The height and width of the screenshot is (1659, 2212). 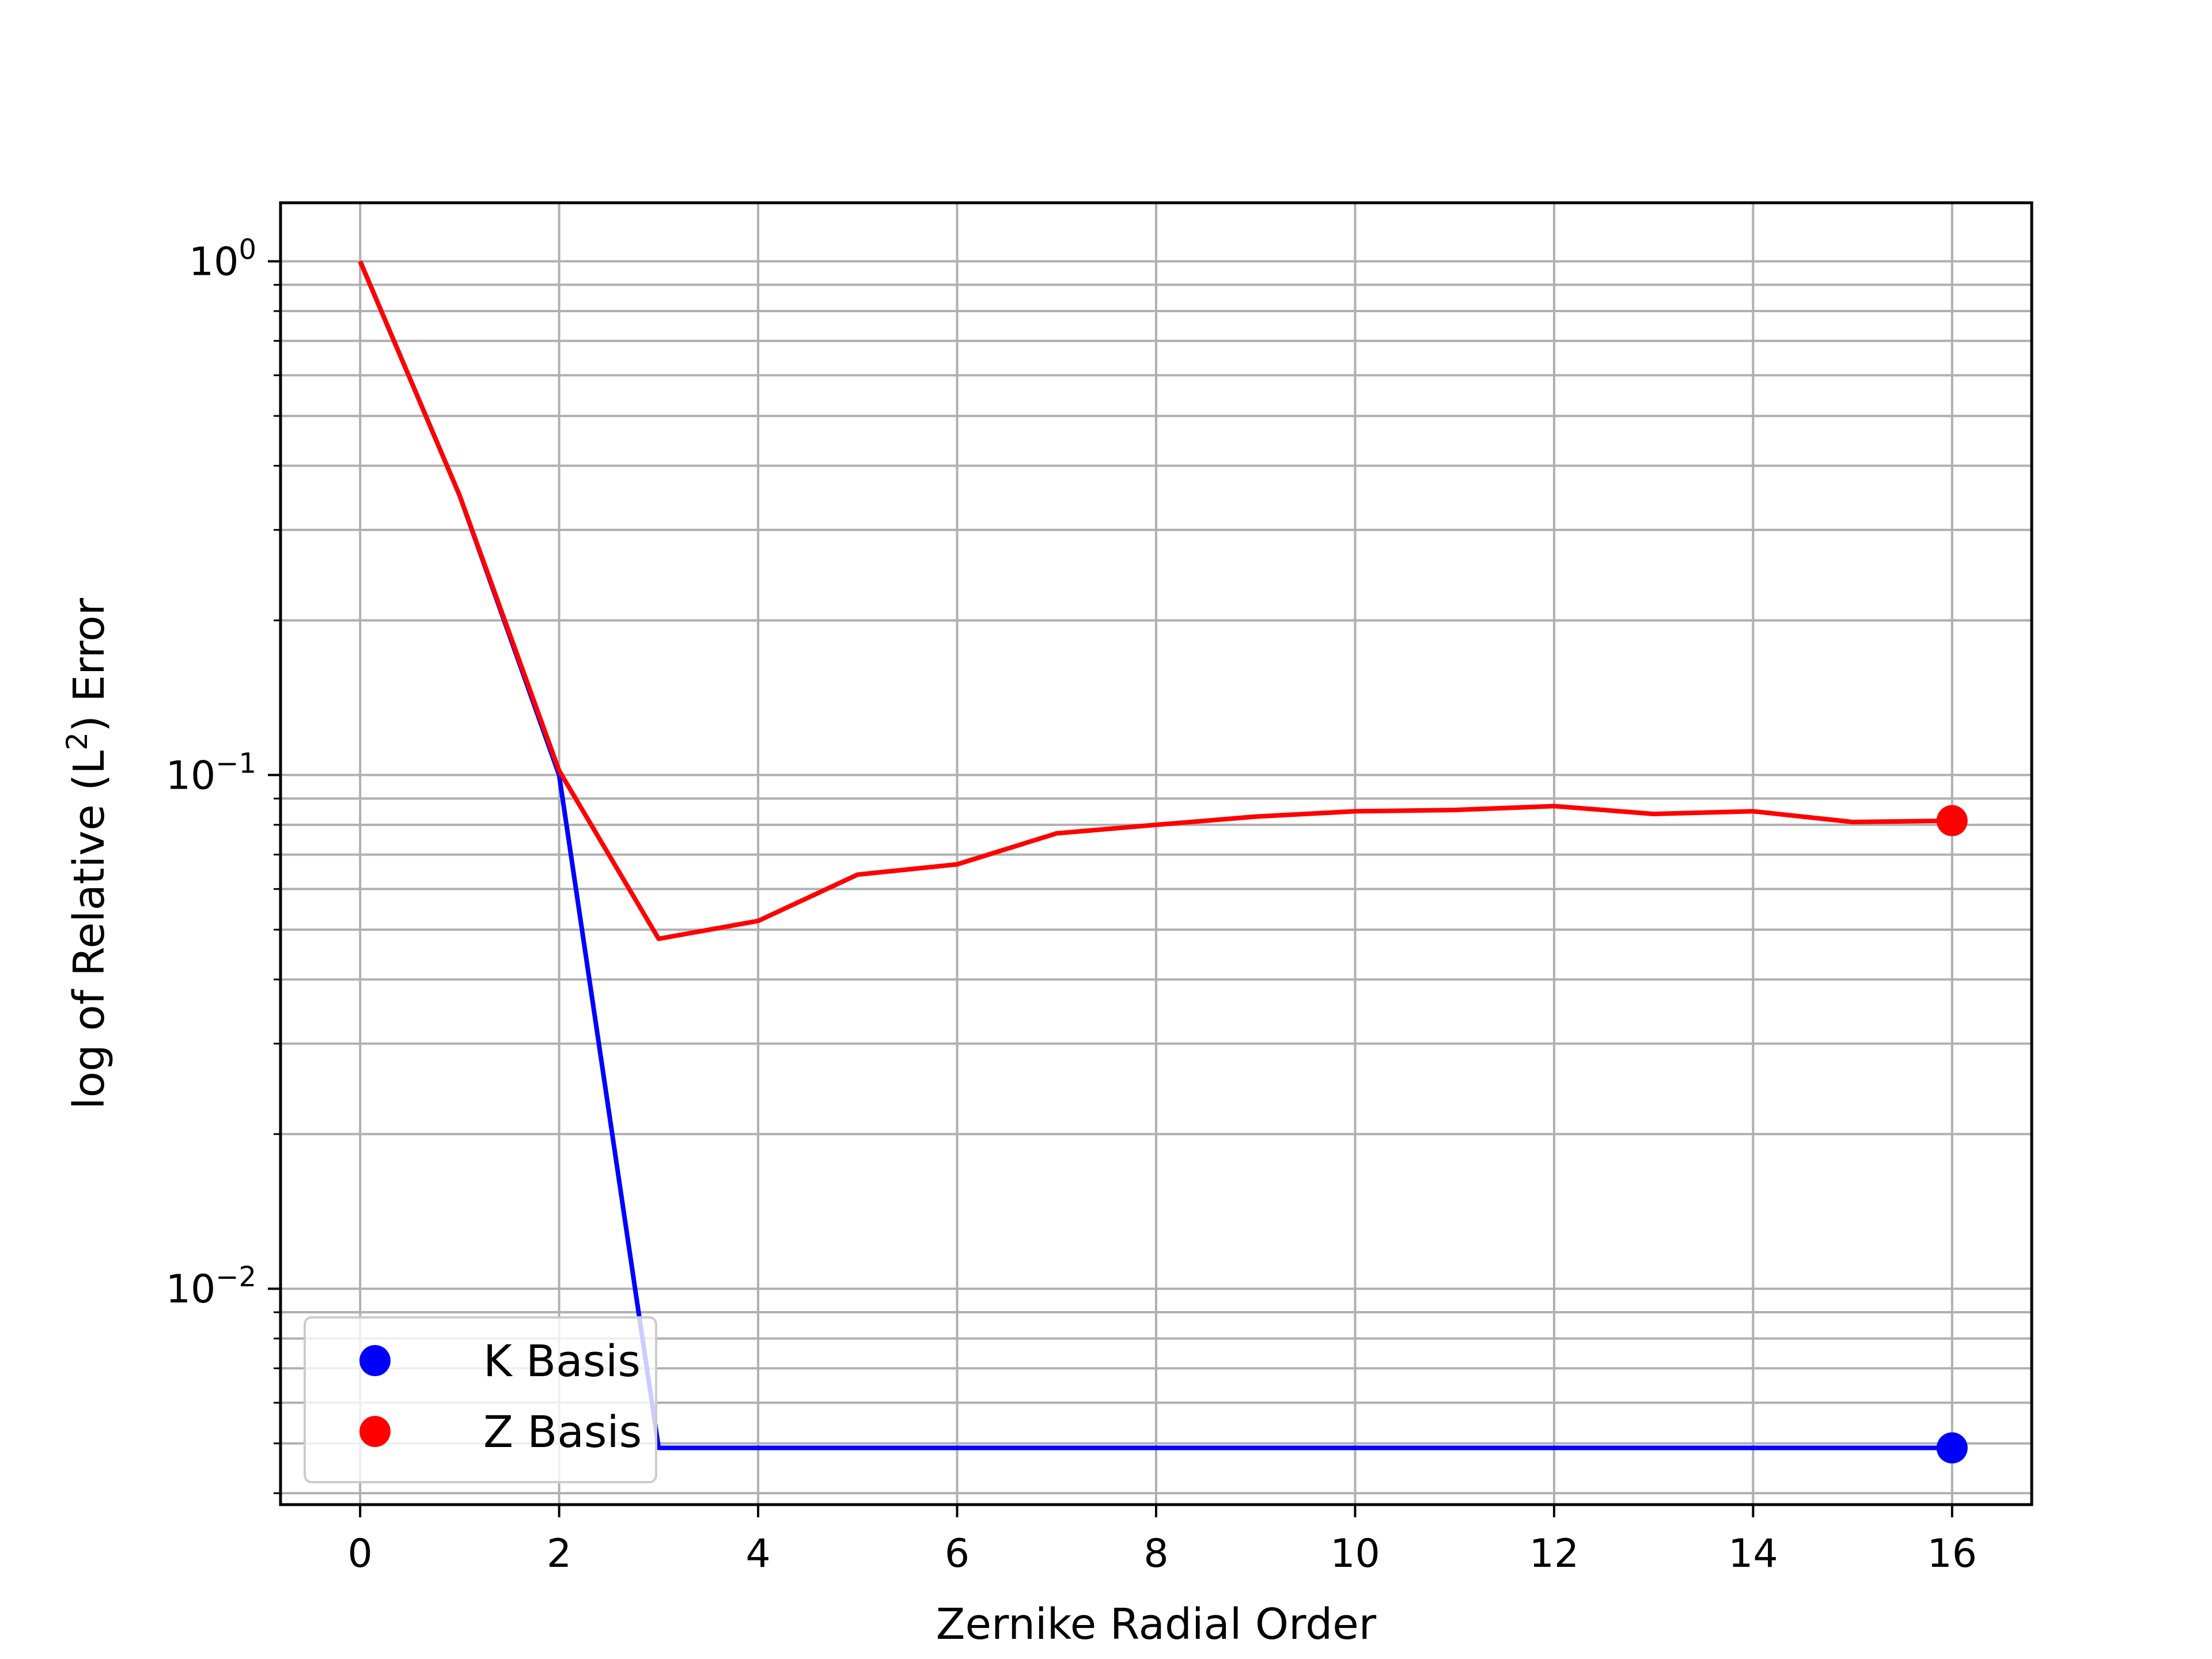 I want to click on legend-label: K Basis, so click(x=562, y=1361).